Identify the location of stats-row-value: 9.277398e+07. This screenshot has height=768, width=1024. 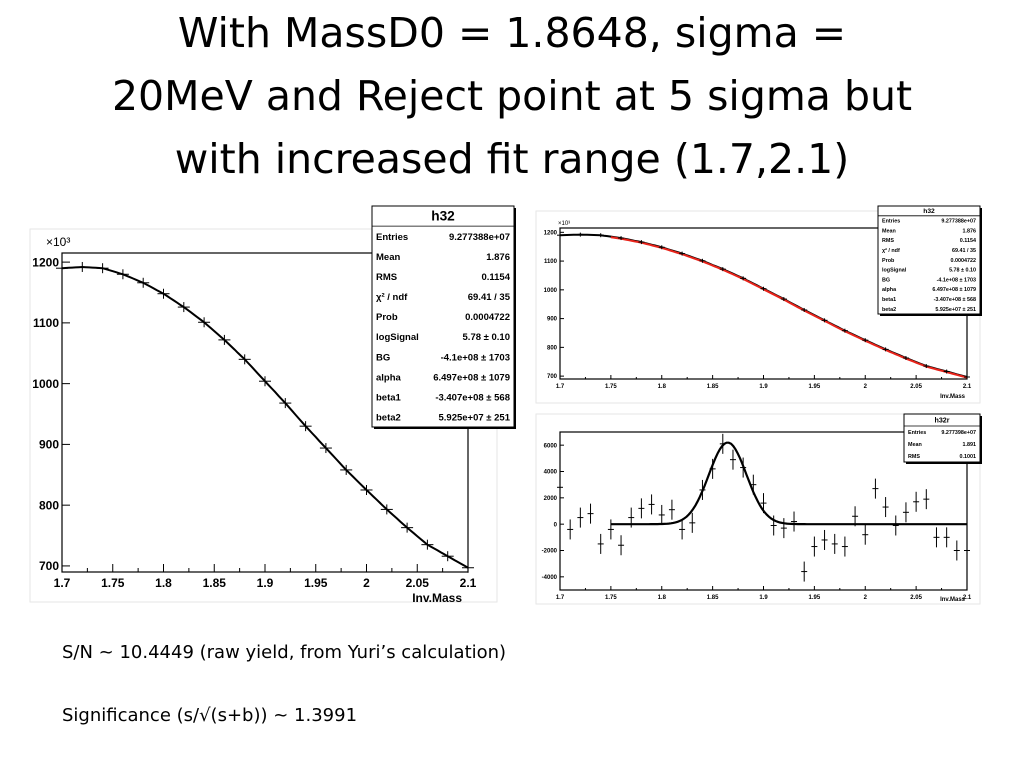
(958, 433).